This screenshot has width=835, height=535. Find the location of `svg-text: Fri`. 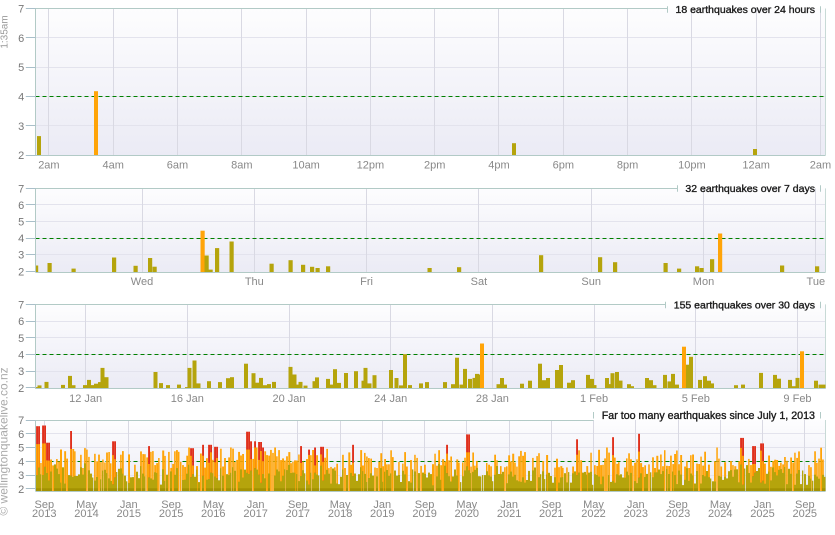

svg-text: Fri is located at coordinates (366, 282).